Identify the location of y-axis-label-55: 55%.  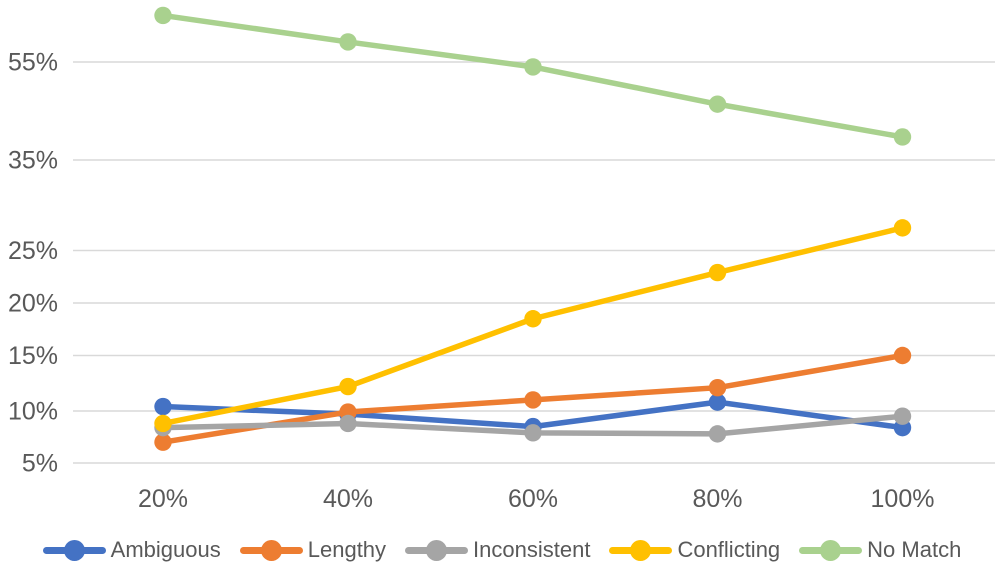
(33, 63).